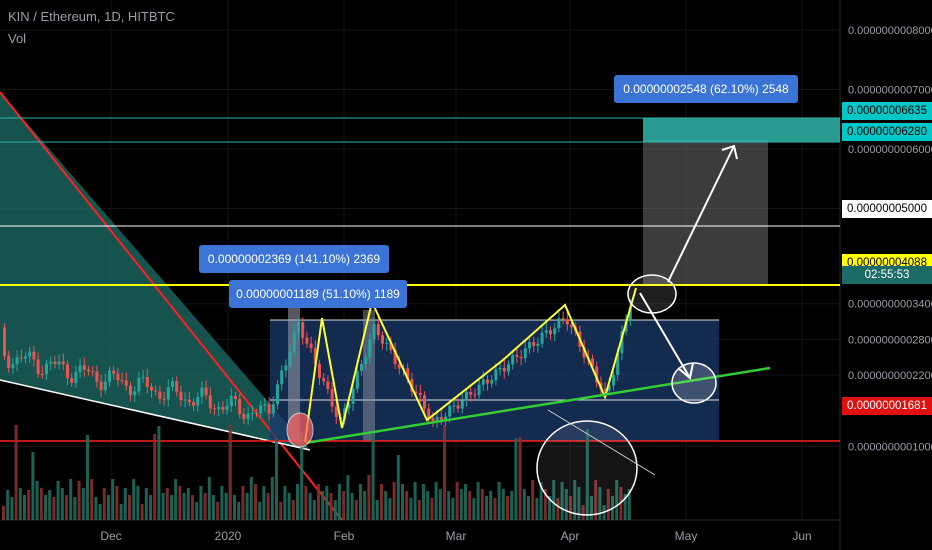 This screenshot has height=550, width=932. What do you see at coordinates (652, 294) in the screenshot?
I see `top-circle` at bounding box center [652, 294].